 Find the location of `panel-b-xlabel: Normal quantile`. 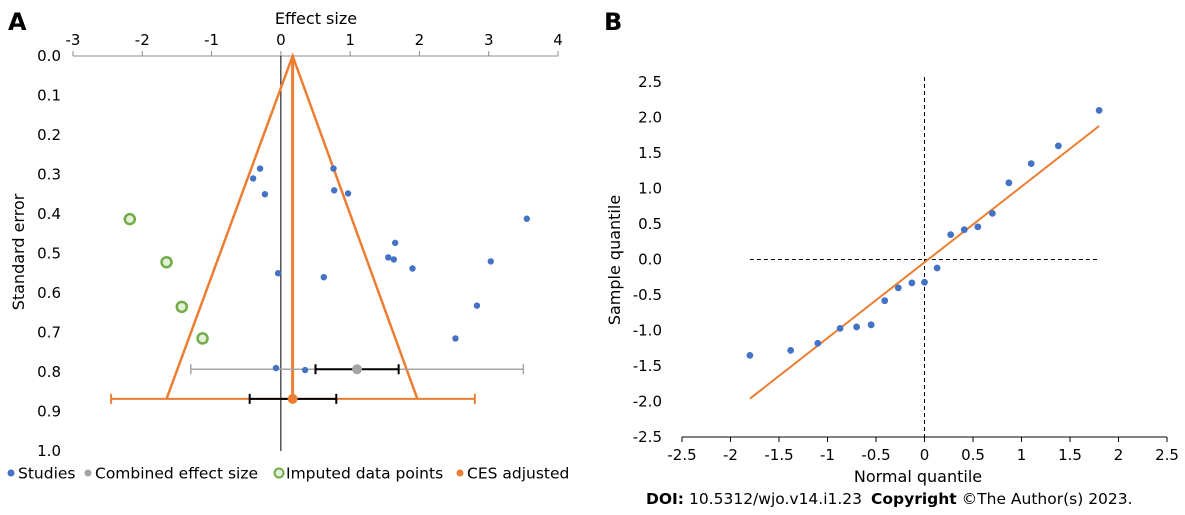

panel-b-xlabel: Normal quantile is located at coordinates (918, 476).